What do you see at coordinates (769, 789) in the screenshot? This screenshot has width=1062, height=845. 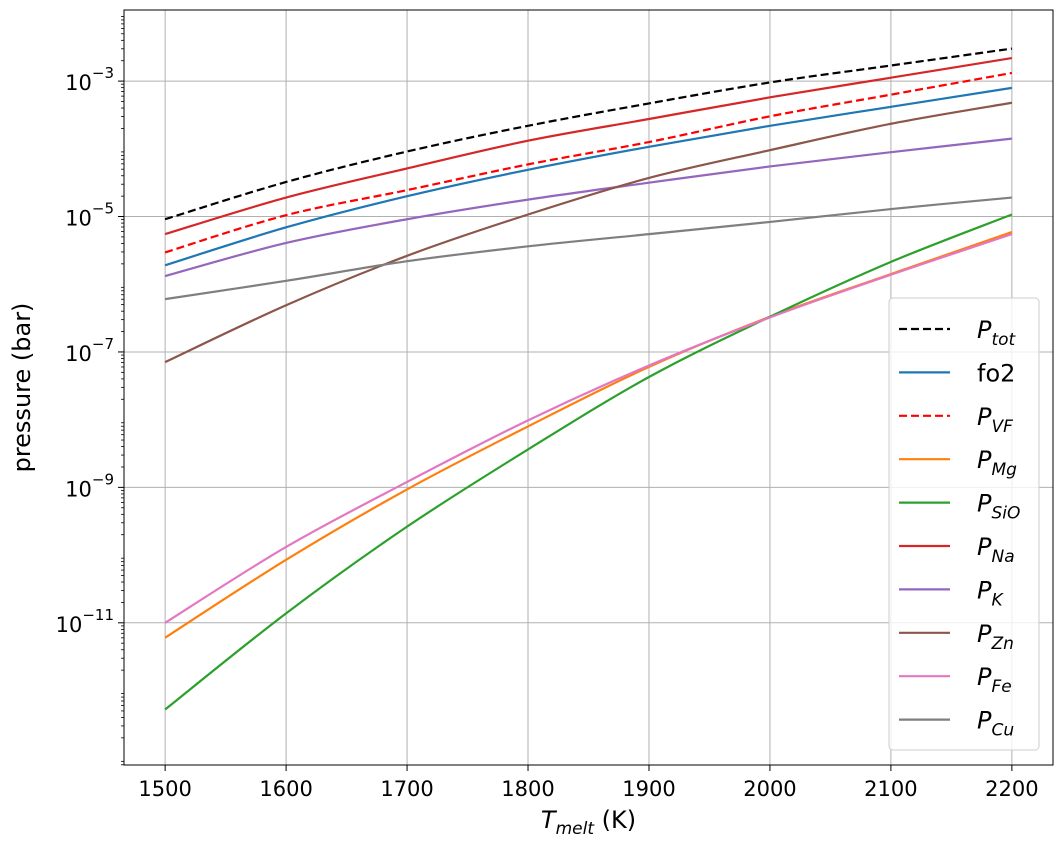 I see `x-tick-label: 2000` at bounding box center [769, 789].